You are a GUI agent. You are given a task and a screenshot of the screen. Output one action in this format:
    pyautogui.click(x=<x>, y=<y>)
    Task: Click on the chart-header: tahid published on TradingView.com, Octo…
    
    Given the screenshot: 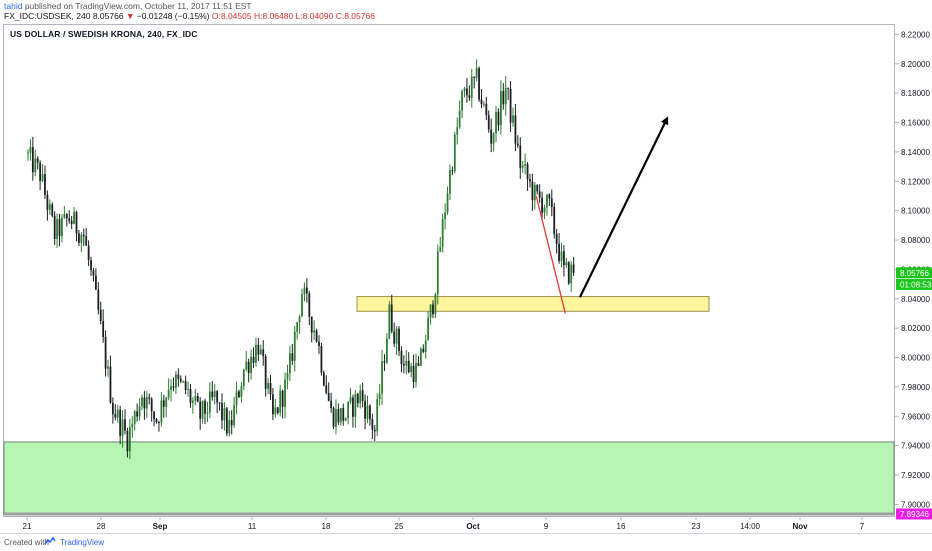 What is the action you would take?
    pyautogui.click(x=466, y=12)
    